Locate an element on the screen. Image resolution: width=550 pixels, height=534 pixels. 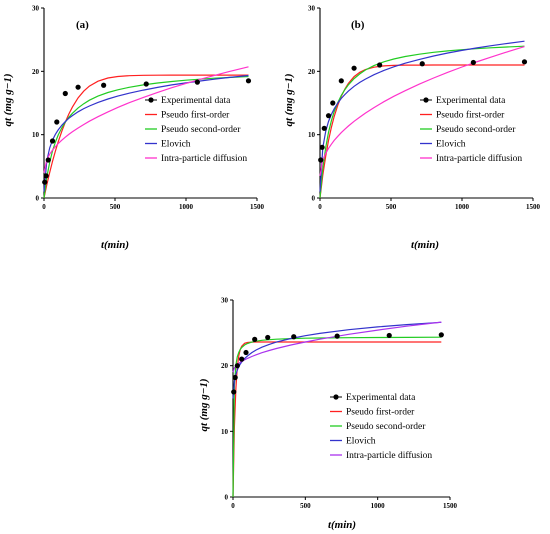
y-axis-title-a: qt (mg g−1) is located at coordinates (8, 99).